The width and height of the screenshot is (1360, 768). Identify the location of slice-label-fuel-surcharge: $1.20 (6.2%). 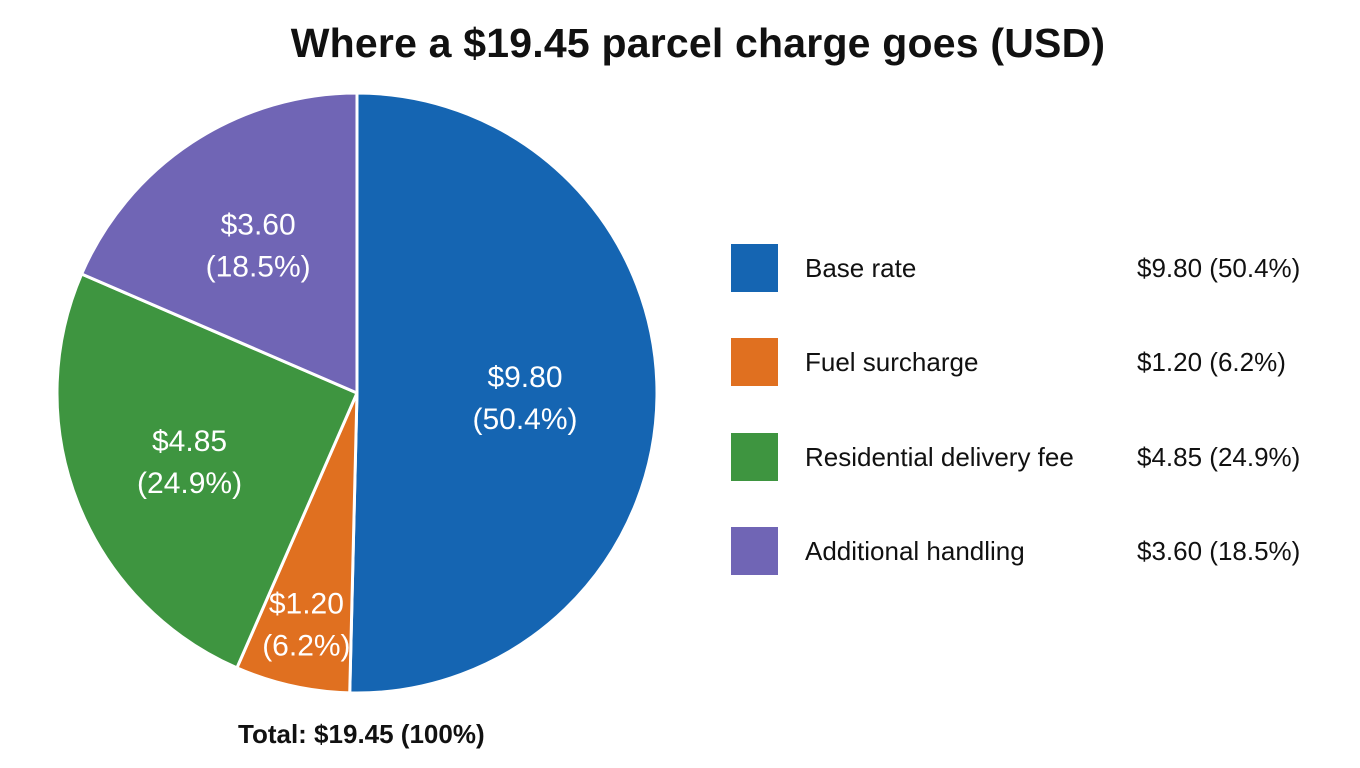
(306, 624).